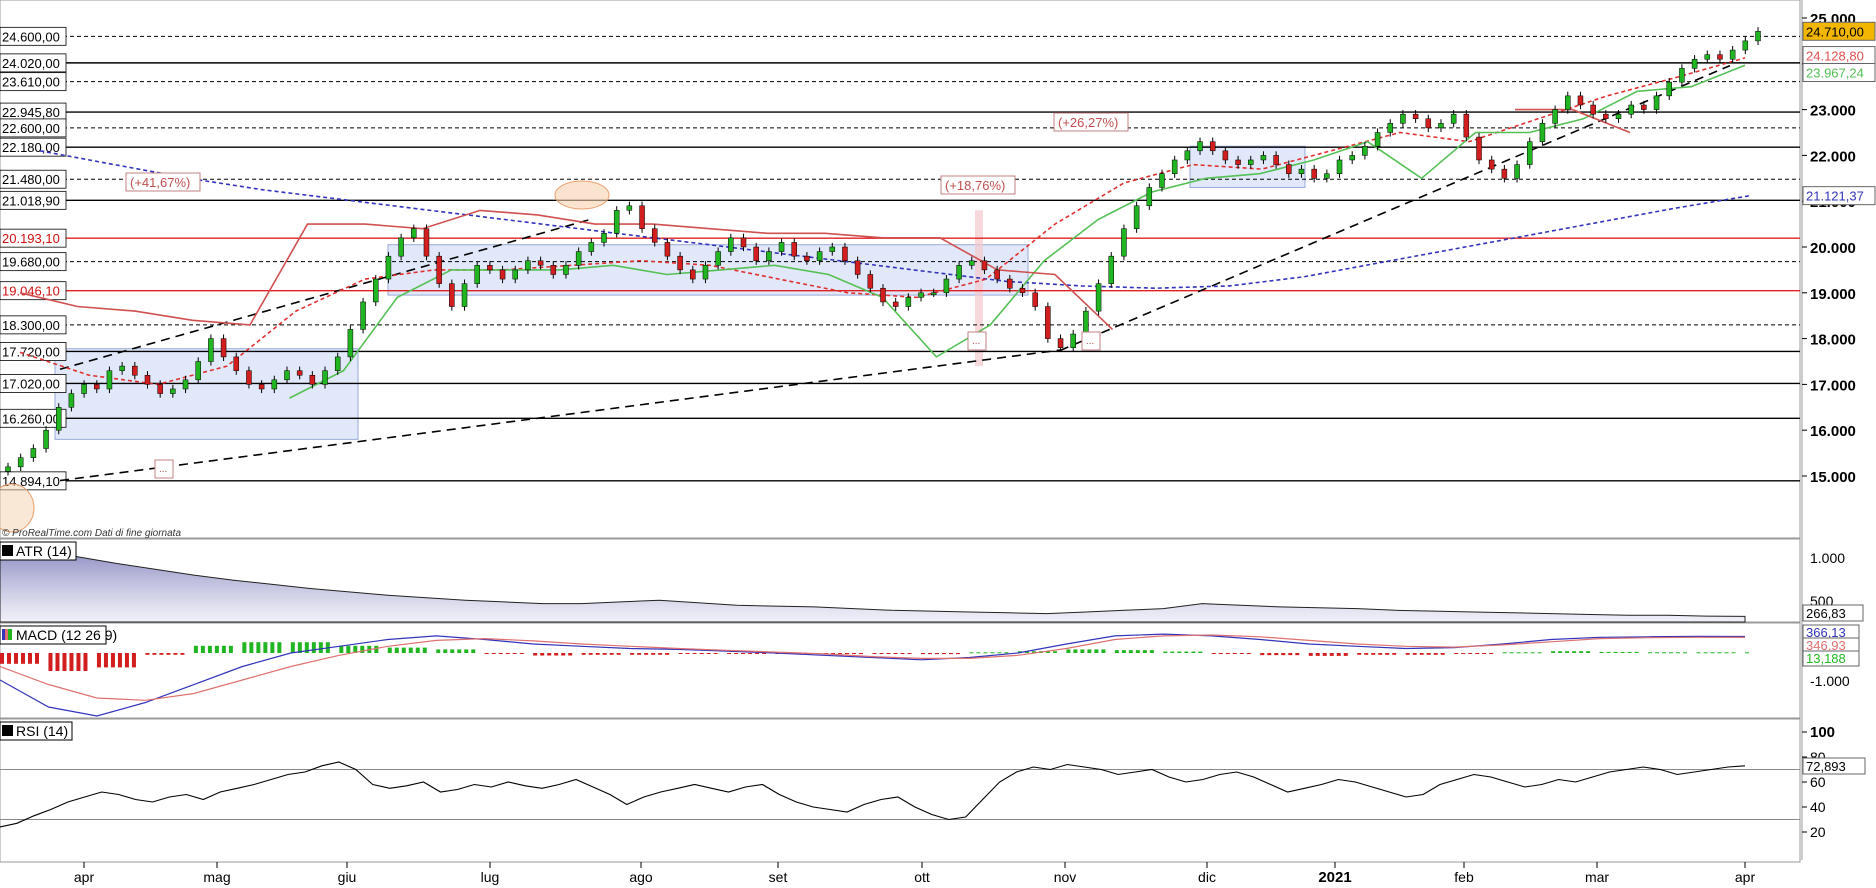  I want to click on highlight-strip, so click(979, 288).